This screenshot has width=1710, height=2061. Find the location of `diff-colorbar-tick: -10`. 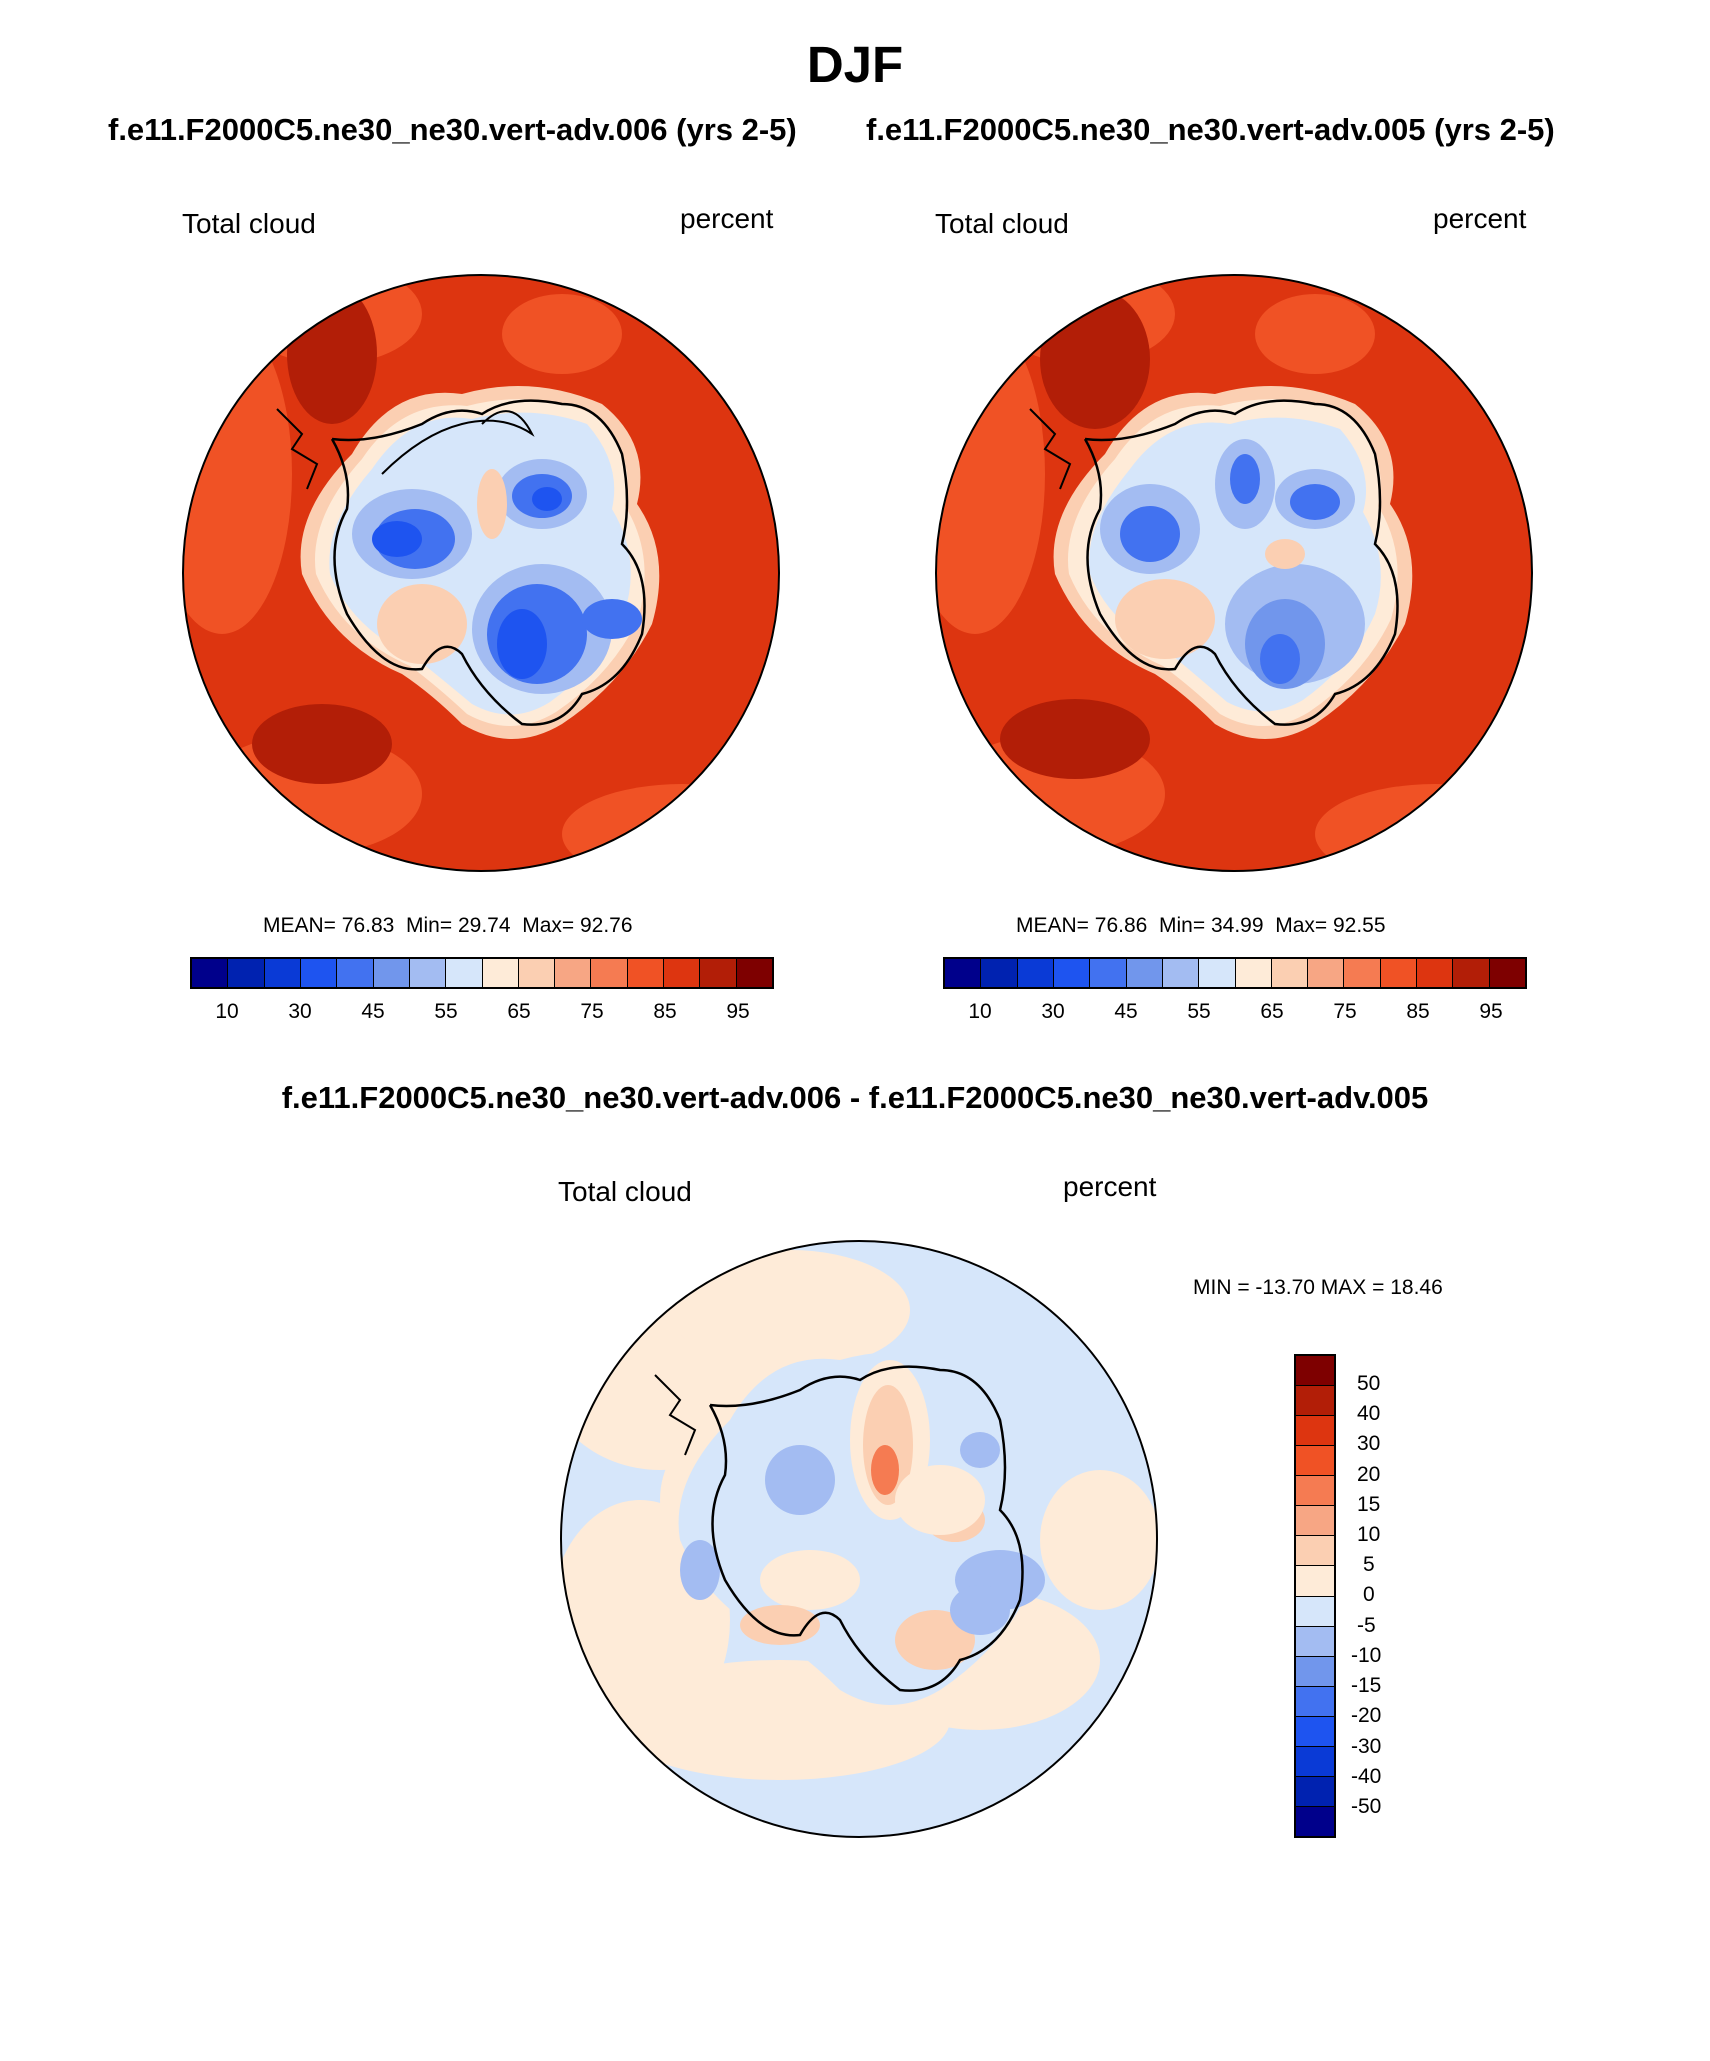

diff-colorbar-tick: -10 is located at coordinates (1366, 1655).